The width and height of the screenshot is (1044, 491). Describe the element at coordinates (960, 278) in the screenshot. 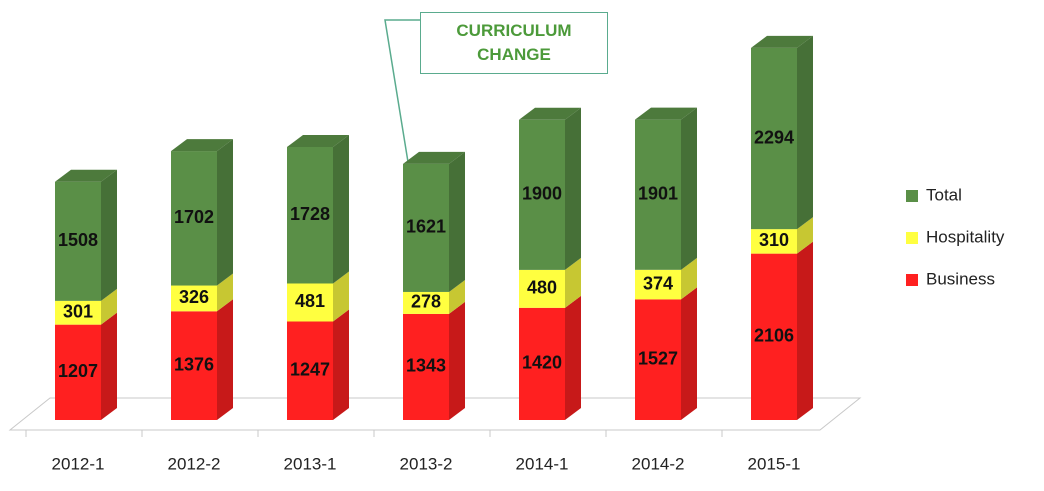

I see `legend-label: Business` at that location.